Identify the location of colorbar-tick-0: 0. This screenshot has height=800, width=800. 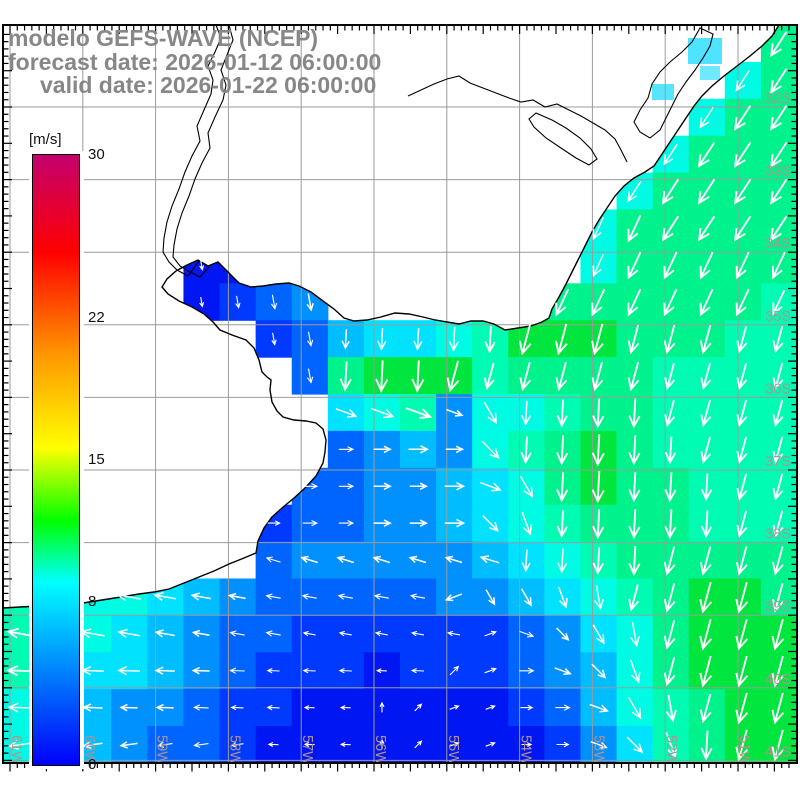
(92, 764).